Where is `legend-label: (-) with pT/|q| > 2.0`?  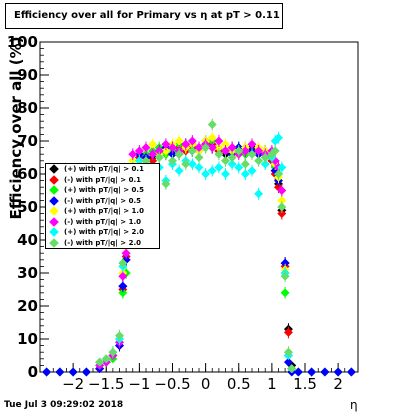
legend-label: (-) with pT/|q| > 2.0 is located at coordinates (102, 242).